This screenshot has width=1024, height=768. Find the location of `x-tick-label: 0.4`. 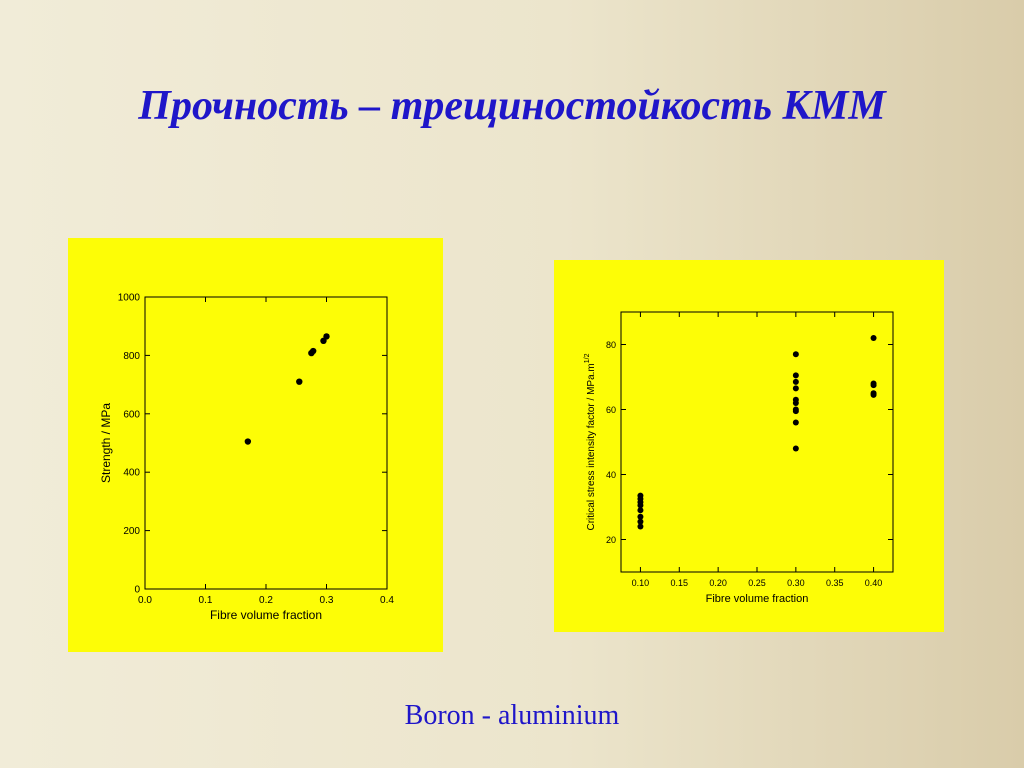

x-tick-label: 0.4 is located at coordinates (387, 600).